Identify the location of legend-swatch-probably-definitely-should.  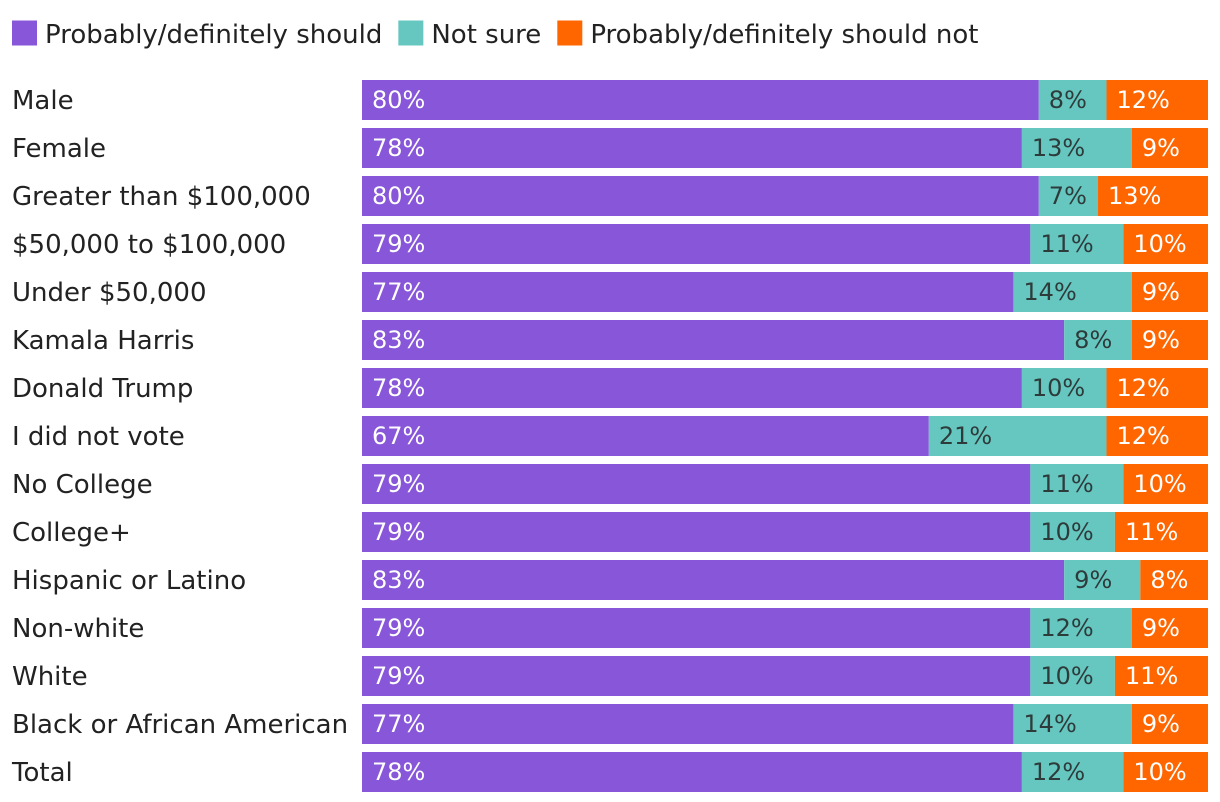
(24, 33).